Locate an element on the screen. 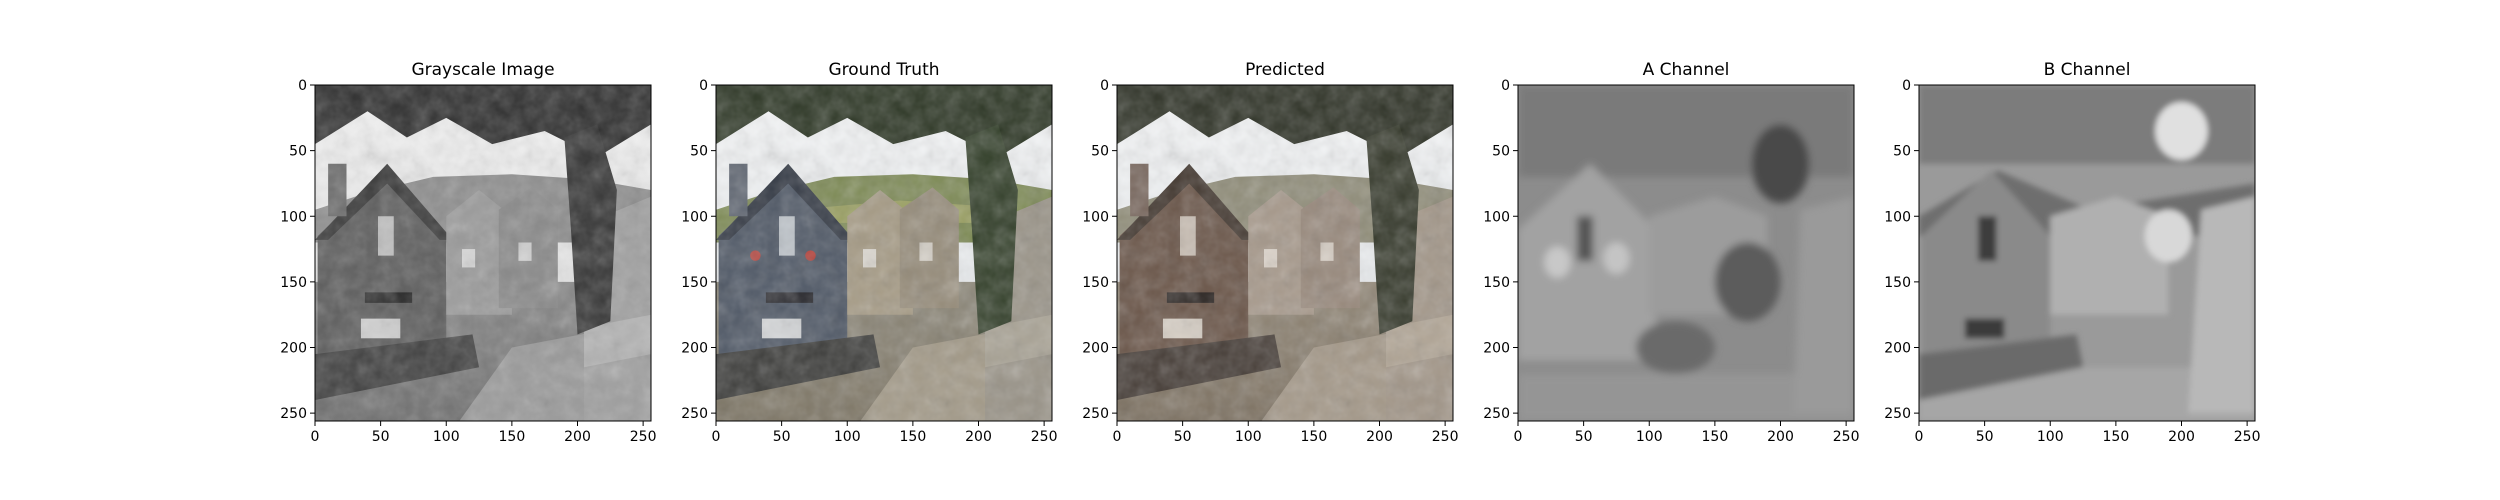  panel-title: Grayscale Image is located at coordinates (482, 70).